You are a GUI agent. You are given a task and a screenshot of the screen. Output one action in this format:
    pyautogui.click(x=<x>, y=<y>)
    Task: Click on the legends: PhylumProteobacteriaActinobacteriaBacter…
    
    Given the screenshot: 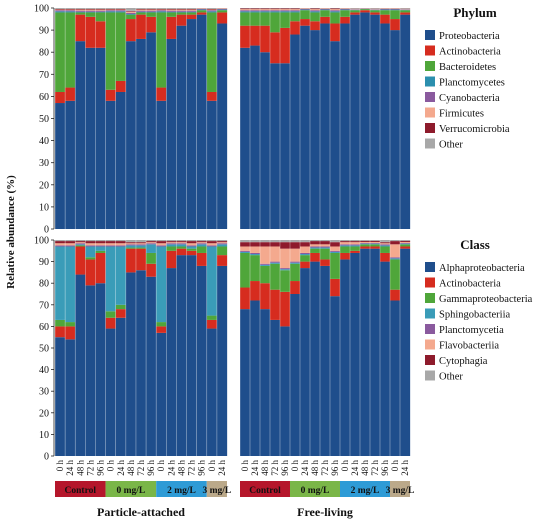 What is the action you would take?
    pyautogui.click(x=479, y=194)
    